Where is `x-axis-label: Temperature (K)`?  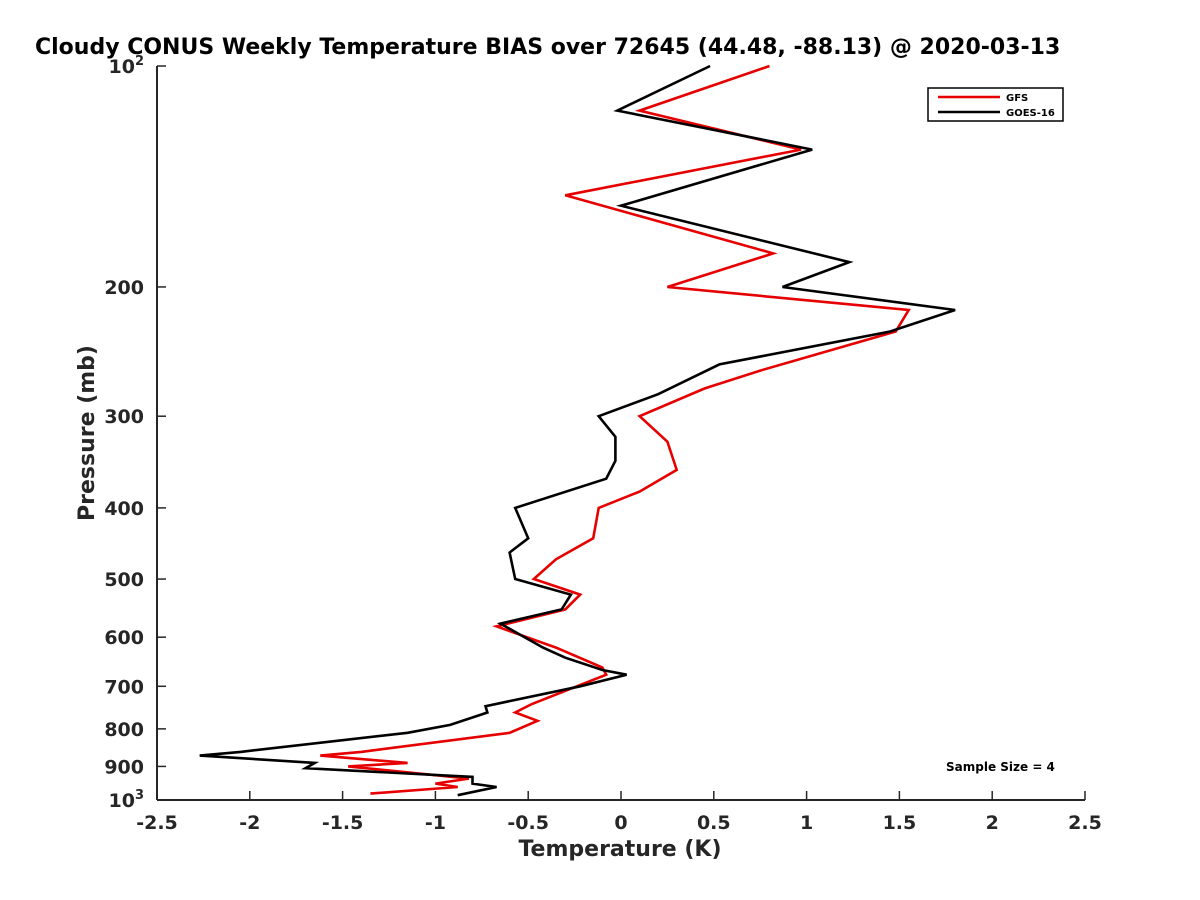
x-axis-label: Temperature (K) is located at coordinates (619, 849).